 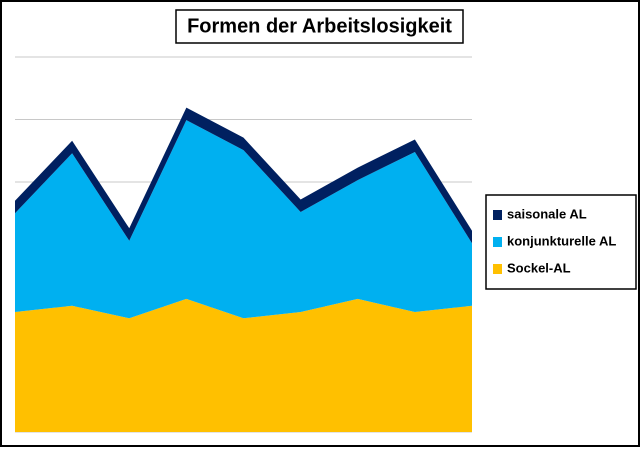 I want to click on title-box, so click(x=319, y=26).